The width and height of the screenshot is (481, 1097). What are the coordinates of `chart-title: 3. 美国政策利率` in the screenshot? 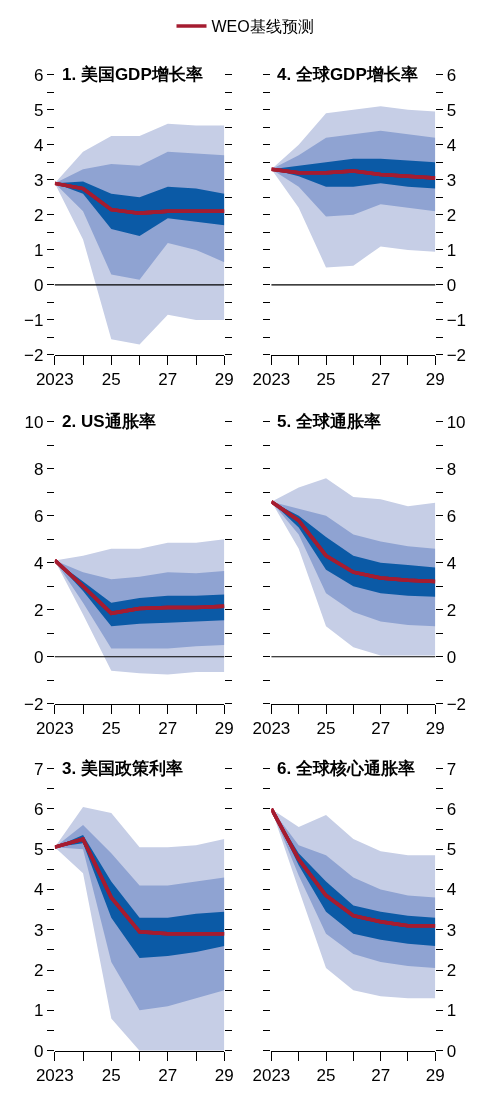 It's located at (122, 768).